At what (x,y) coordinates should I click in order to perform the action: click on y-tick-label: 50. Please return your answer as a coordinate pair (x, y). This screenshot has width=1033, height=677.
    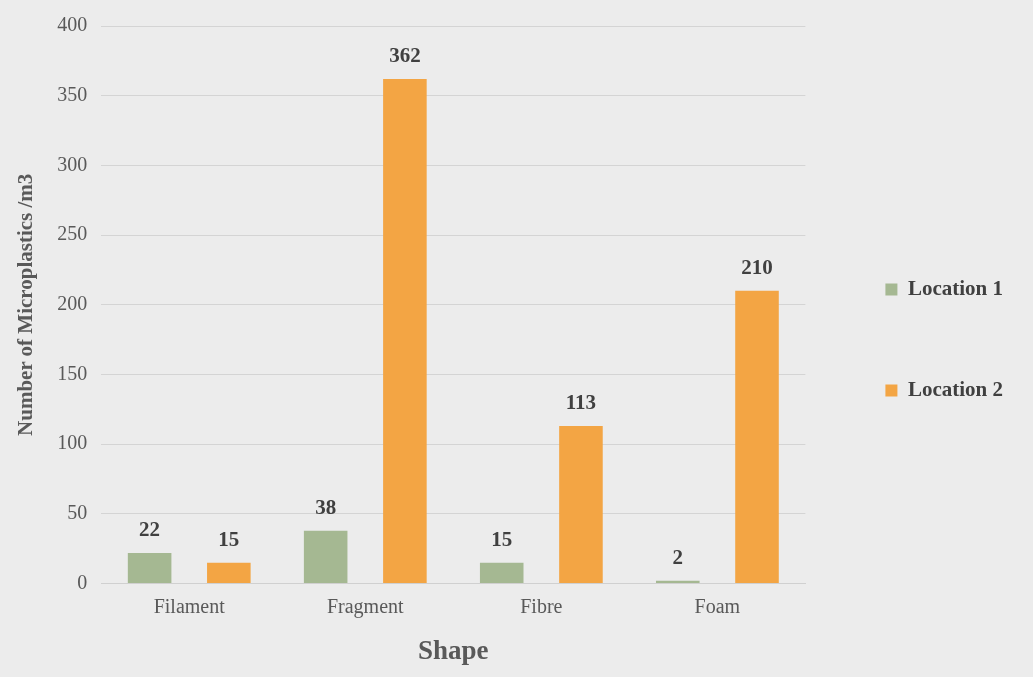
    Looking at the image, I should click on (77, 512).